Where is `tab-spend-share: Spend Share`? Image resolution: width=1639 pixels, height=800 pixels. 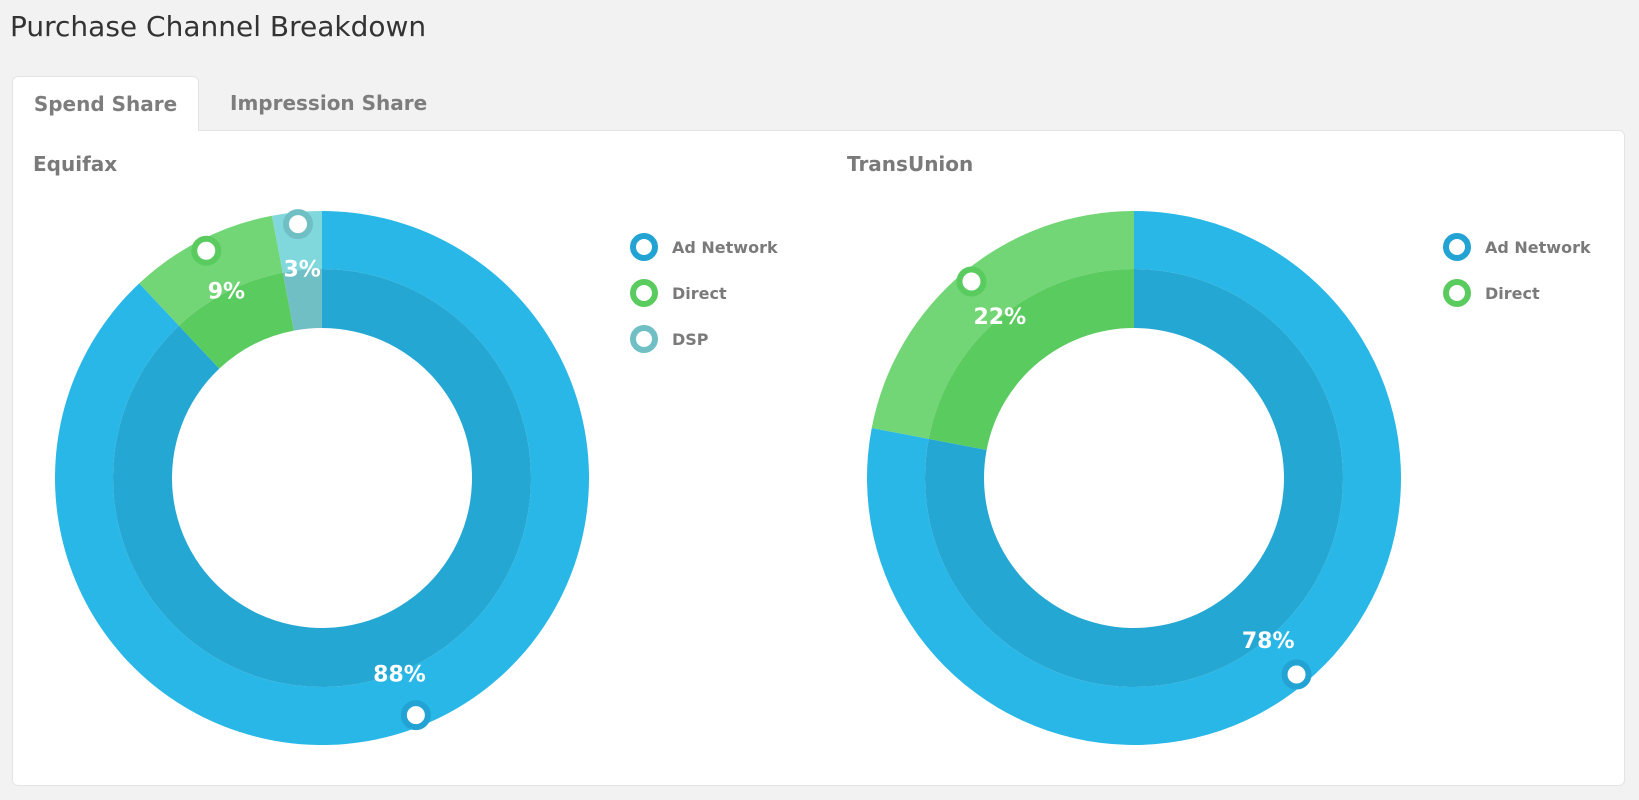
tab-spend-share: Spend Share is located at coordinates (105, 103).